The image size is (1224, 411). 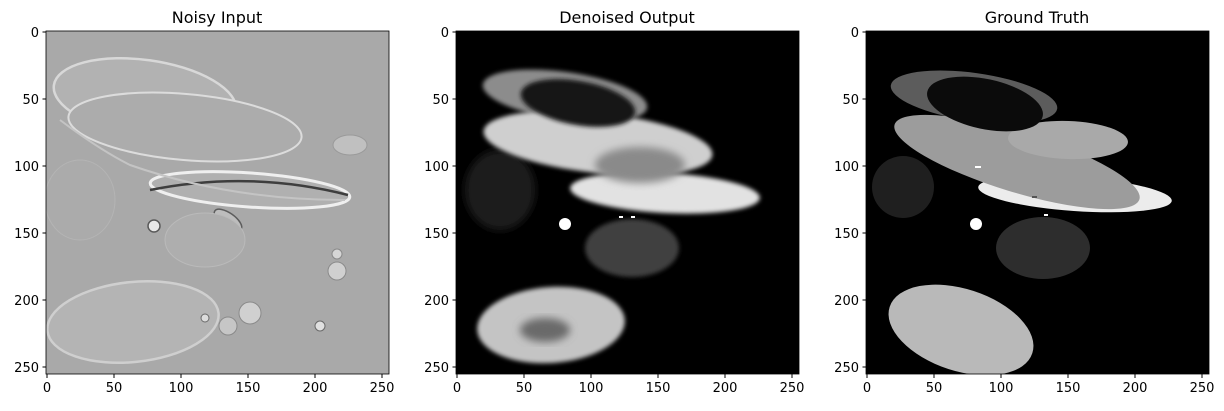 I want to click on panel-title: Noisy Input, so click(x=217, y=17).